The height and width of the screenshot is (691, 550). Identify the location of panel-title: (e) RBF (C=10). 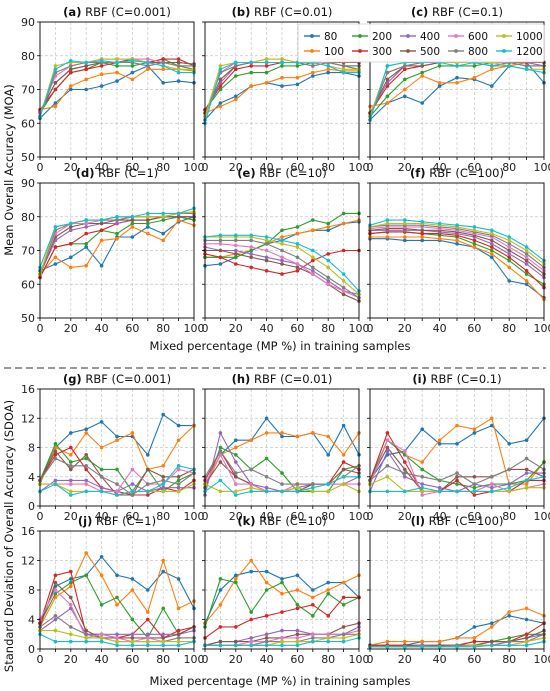
(281, 173).